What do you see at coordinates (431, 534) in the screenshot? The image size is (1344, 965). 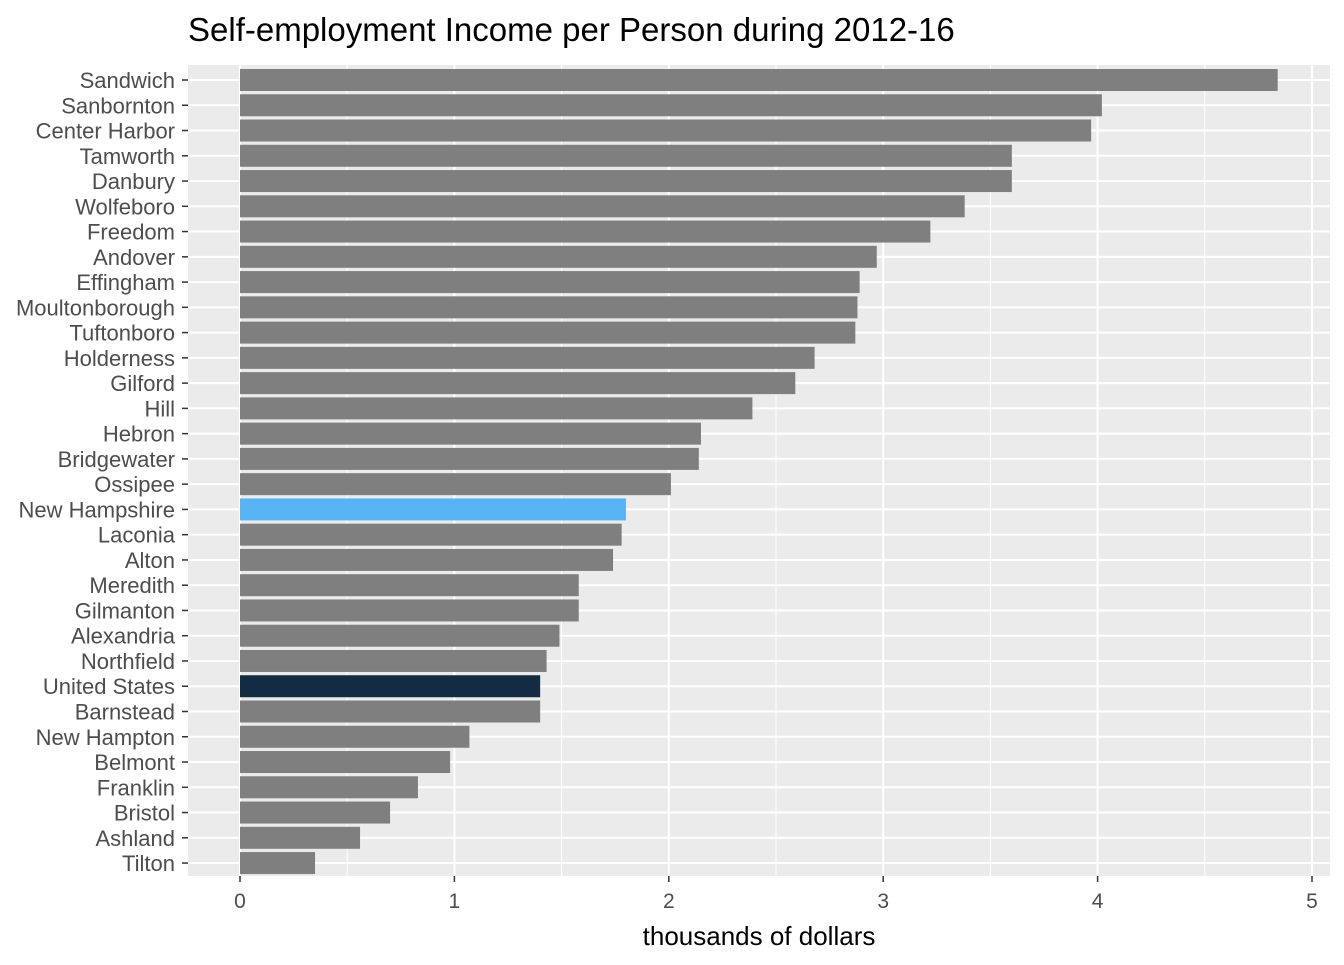 I see `bar-laconia` at bounding box center [431, 534].